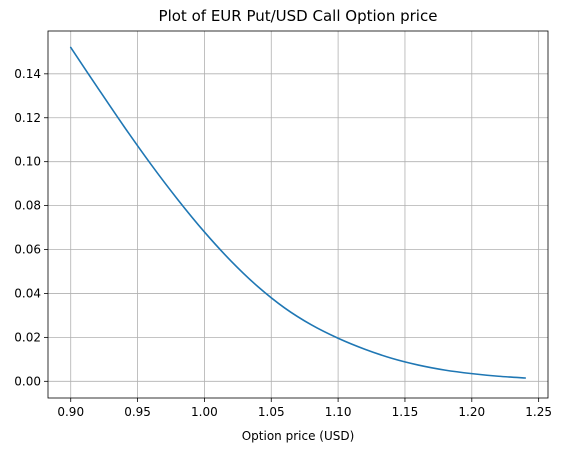  Describe the element at coordinates (298, 436) in the screenshot. I see `x-axis-title: Option price (USD)` at that location.